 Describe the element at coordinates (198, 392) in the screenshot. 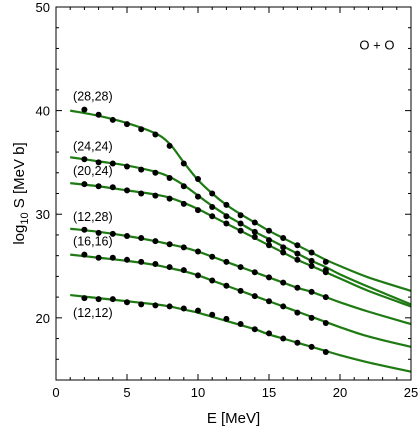

I see `x-tick-label: 10` at that location.